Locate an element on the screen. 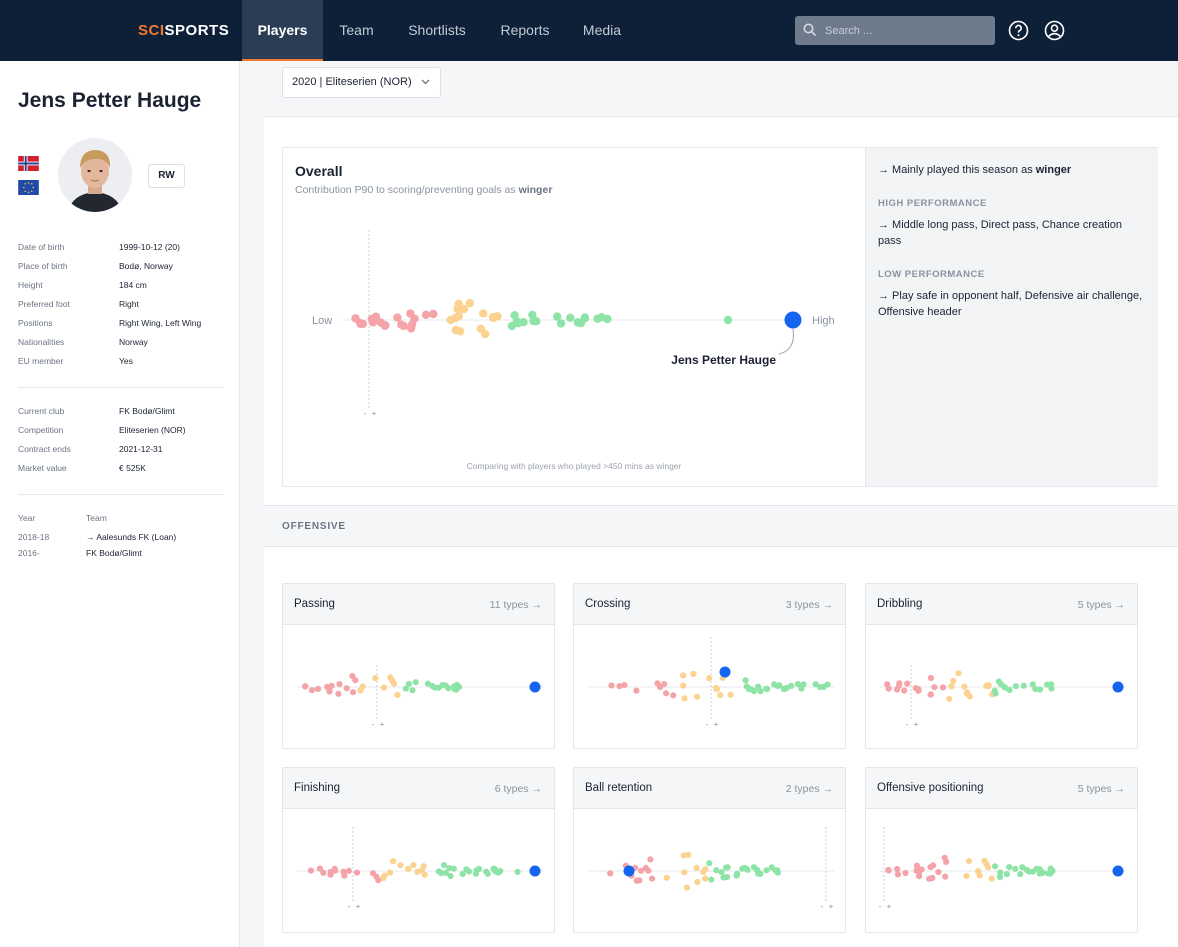 This screenshot has width=1178, height=947. detail-value: Norway is located at coordinates (133, 342).